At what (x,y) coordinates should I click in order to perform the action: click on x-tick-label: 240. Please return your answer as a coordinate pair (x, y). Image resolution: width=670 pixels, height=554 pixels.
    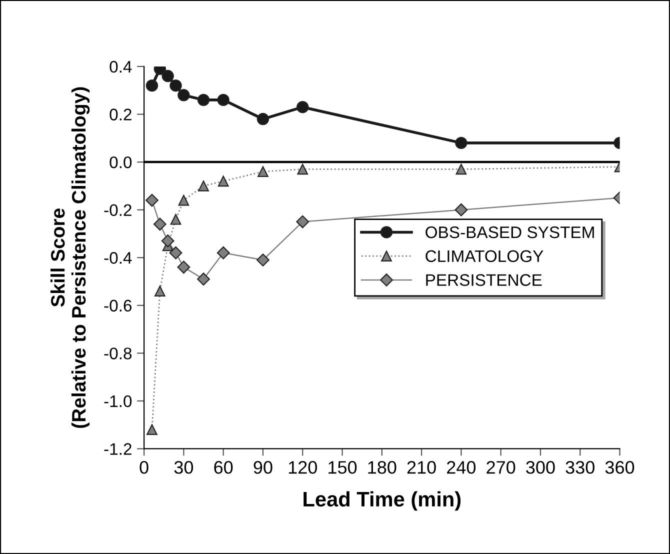
    Looking at the image, I should click on (461, 467).